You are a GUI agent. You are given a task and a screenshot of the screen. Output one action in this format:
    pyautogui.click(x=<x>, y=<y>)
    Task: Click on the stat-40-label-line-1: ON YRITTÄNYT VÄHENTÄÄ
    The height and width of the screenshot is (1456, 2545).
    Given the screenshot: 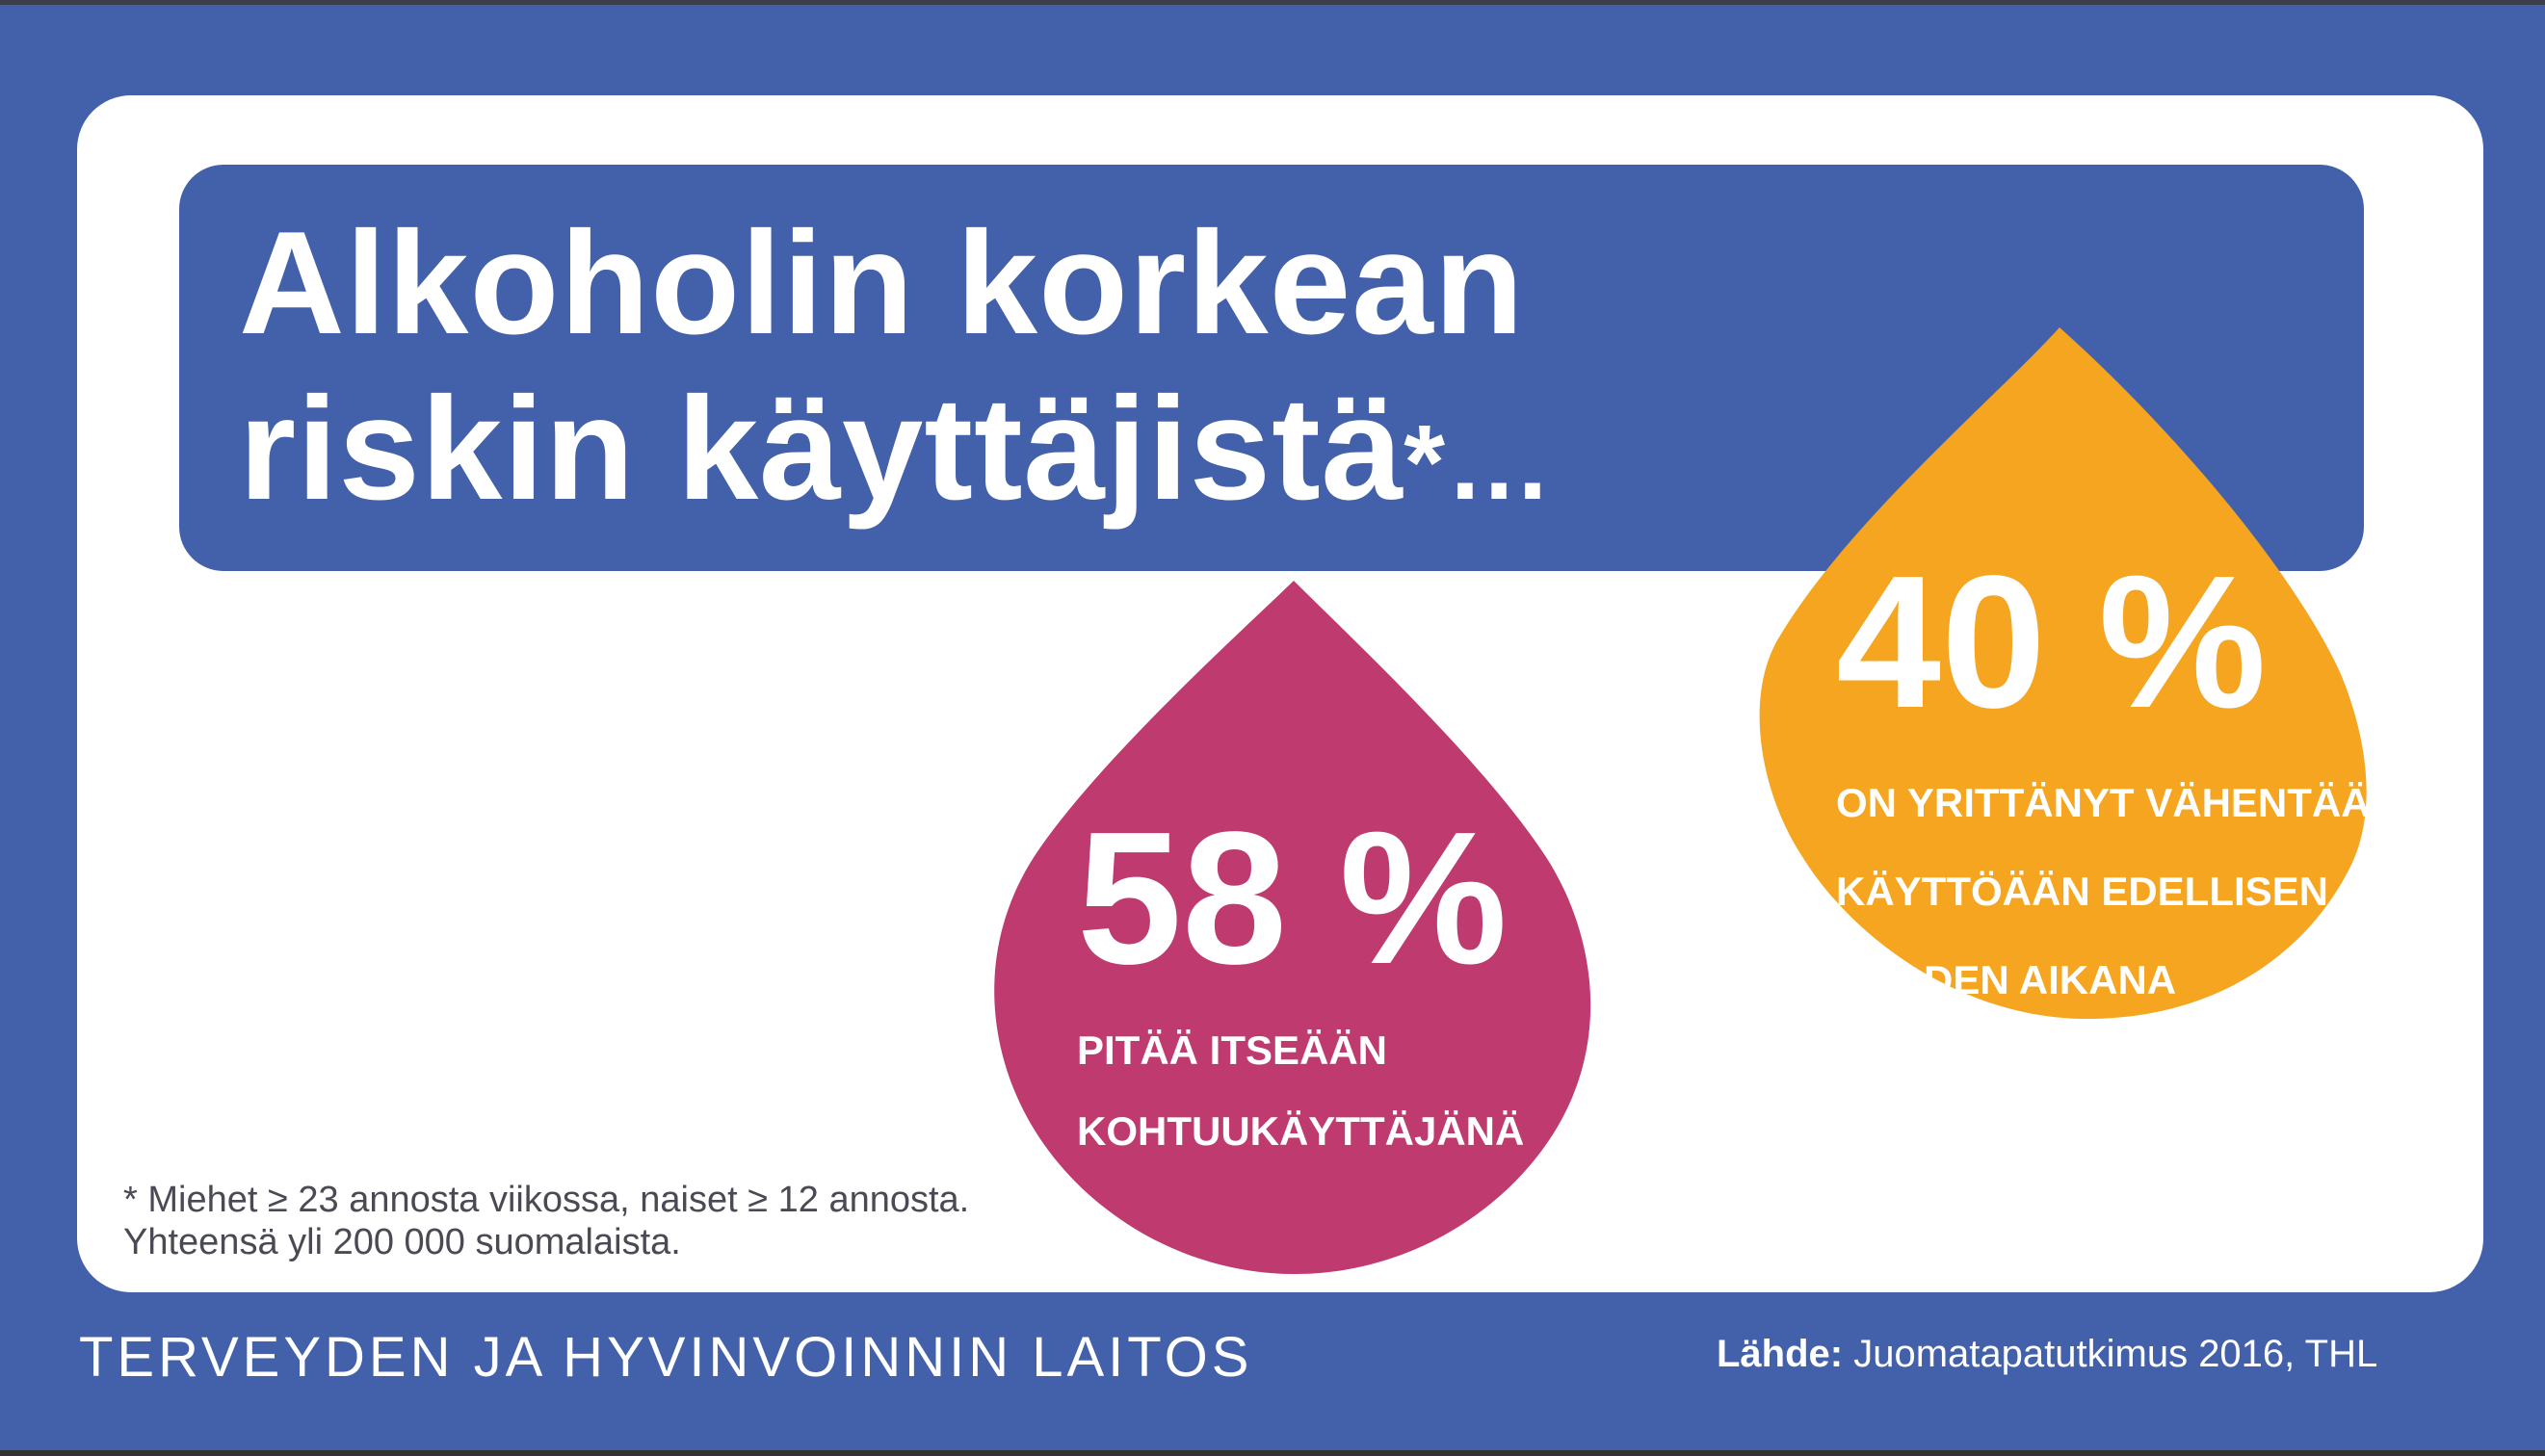 What is the action you would take?
    pyautogui.click(x=2103, y=802)
    